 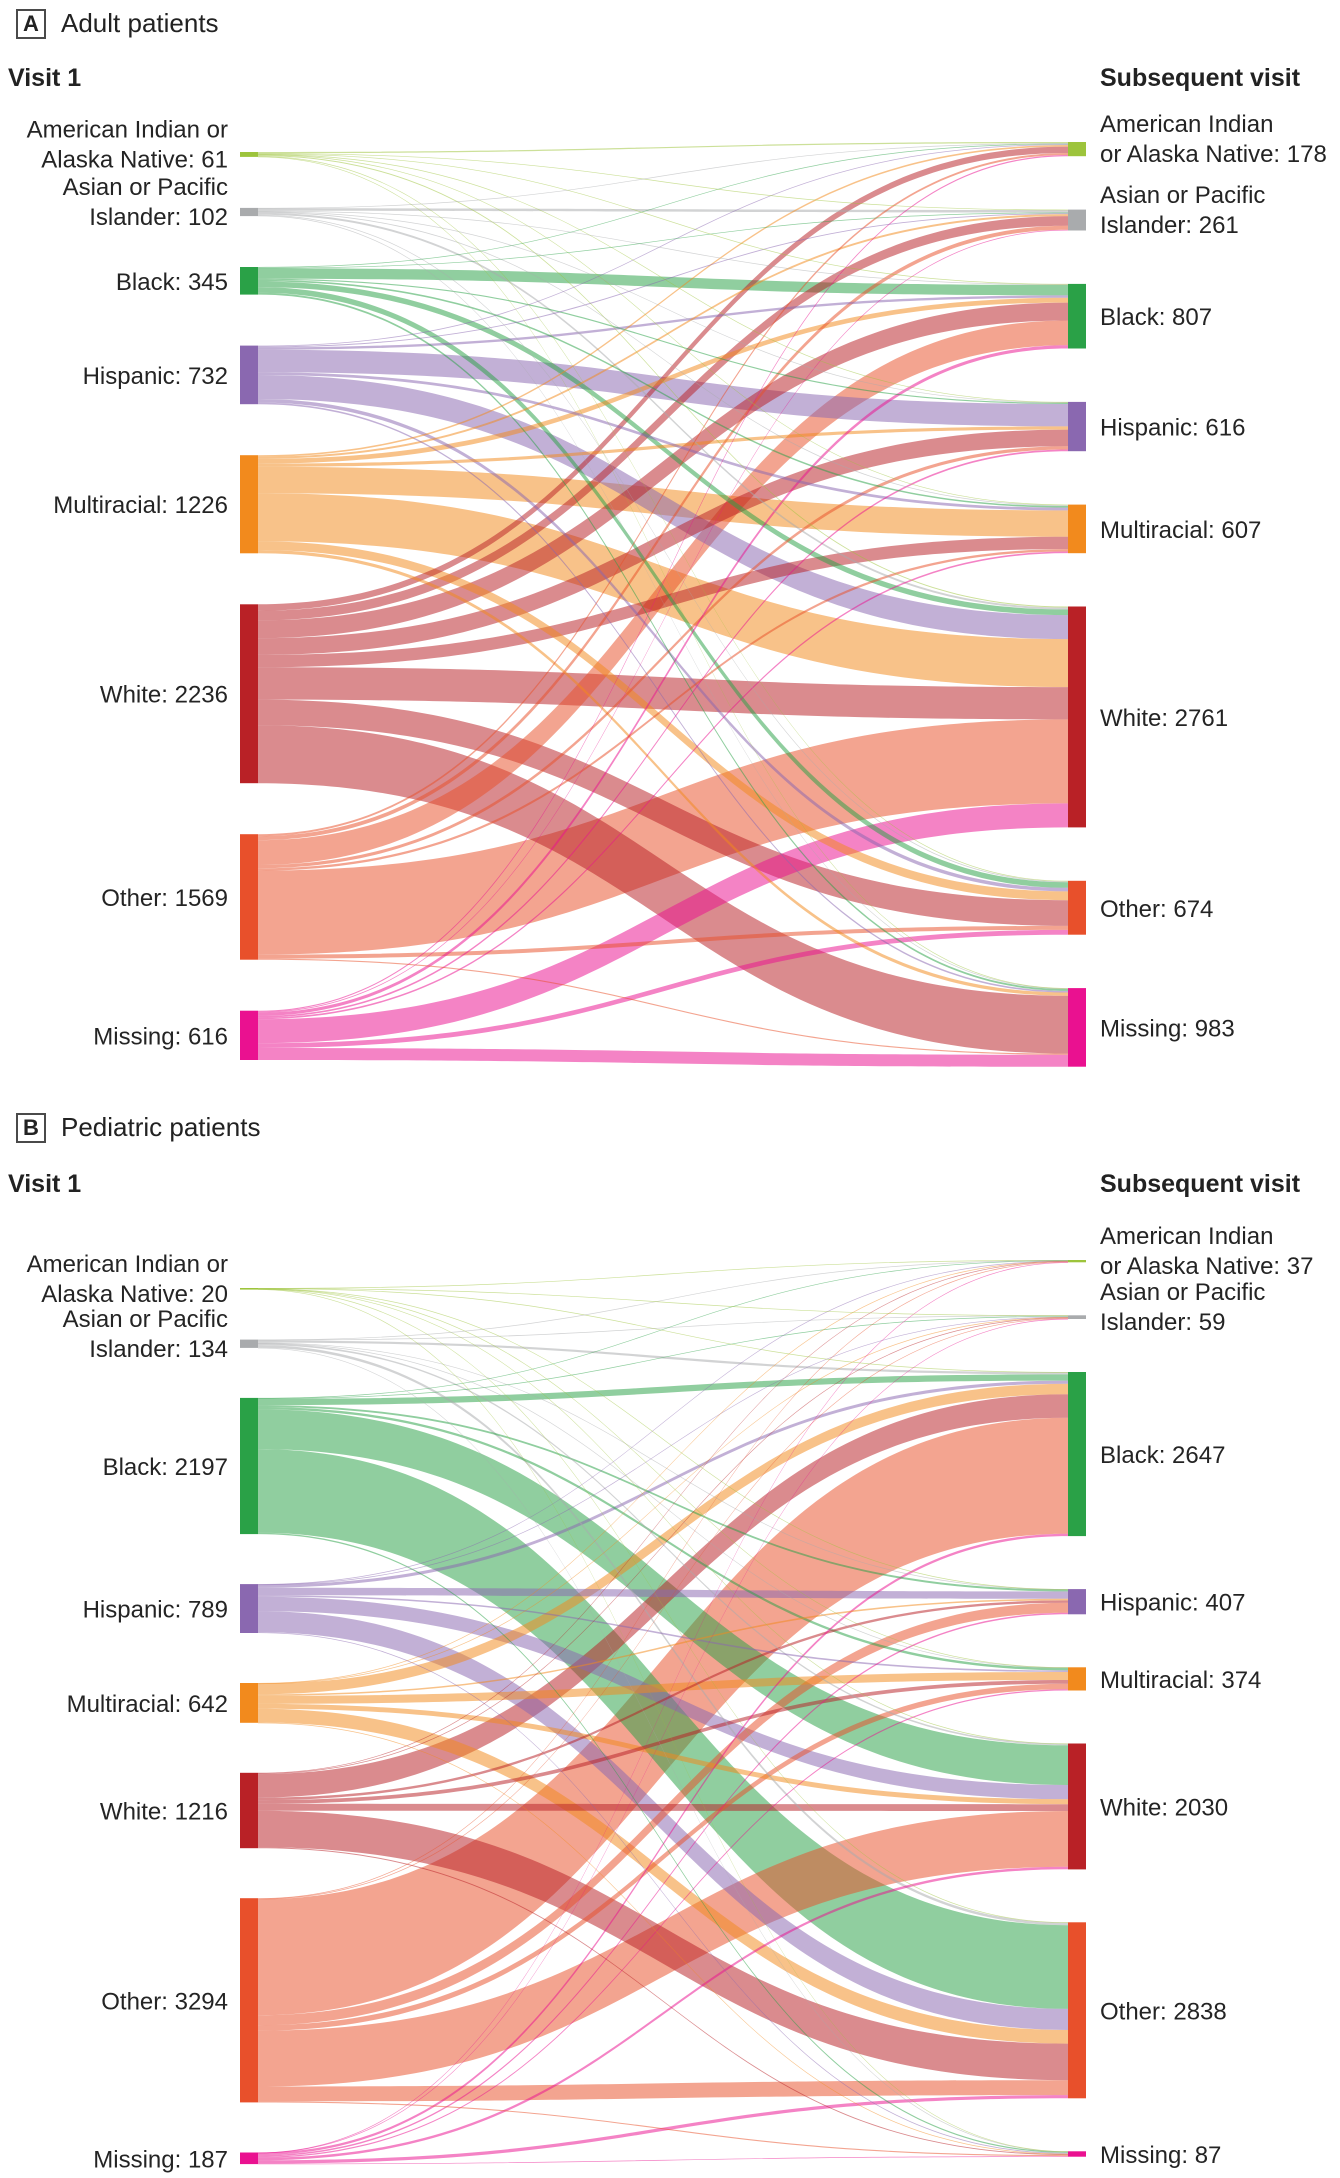 I want to click on node-visit1-other, so click(x=249, y=897).